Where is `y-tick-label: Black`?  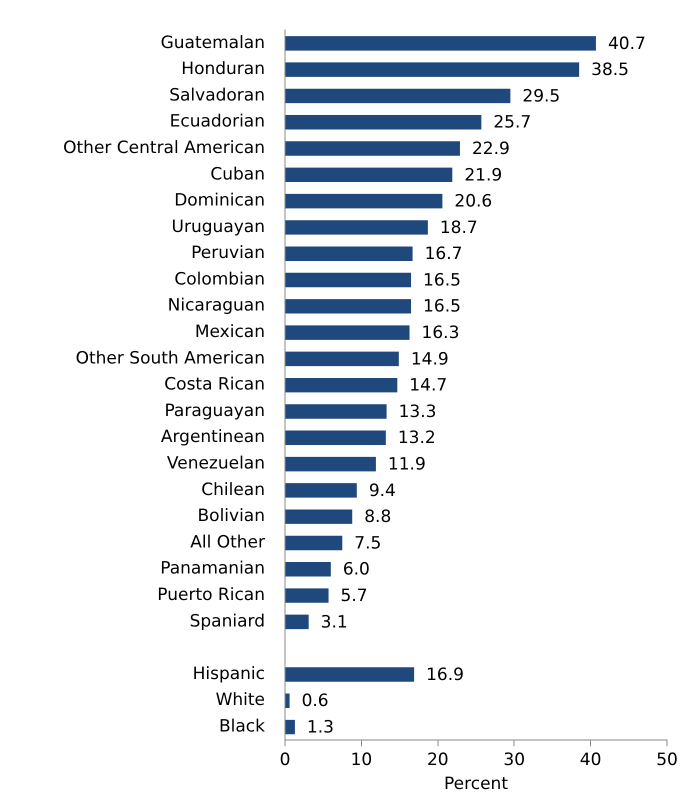
y-tick-label: Black is located at coordinates (242, 726).